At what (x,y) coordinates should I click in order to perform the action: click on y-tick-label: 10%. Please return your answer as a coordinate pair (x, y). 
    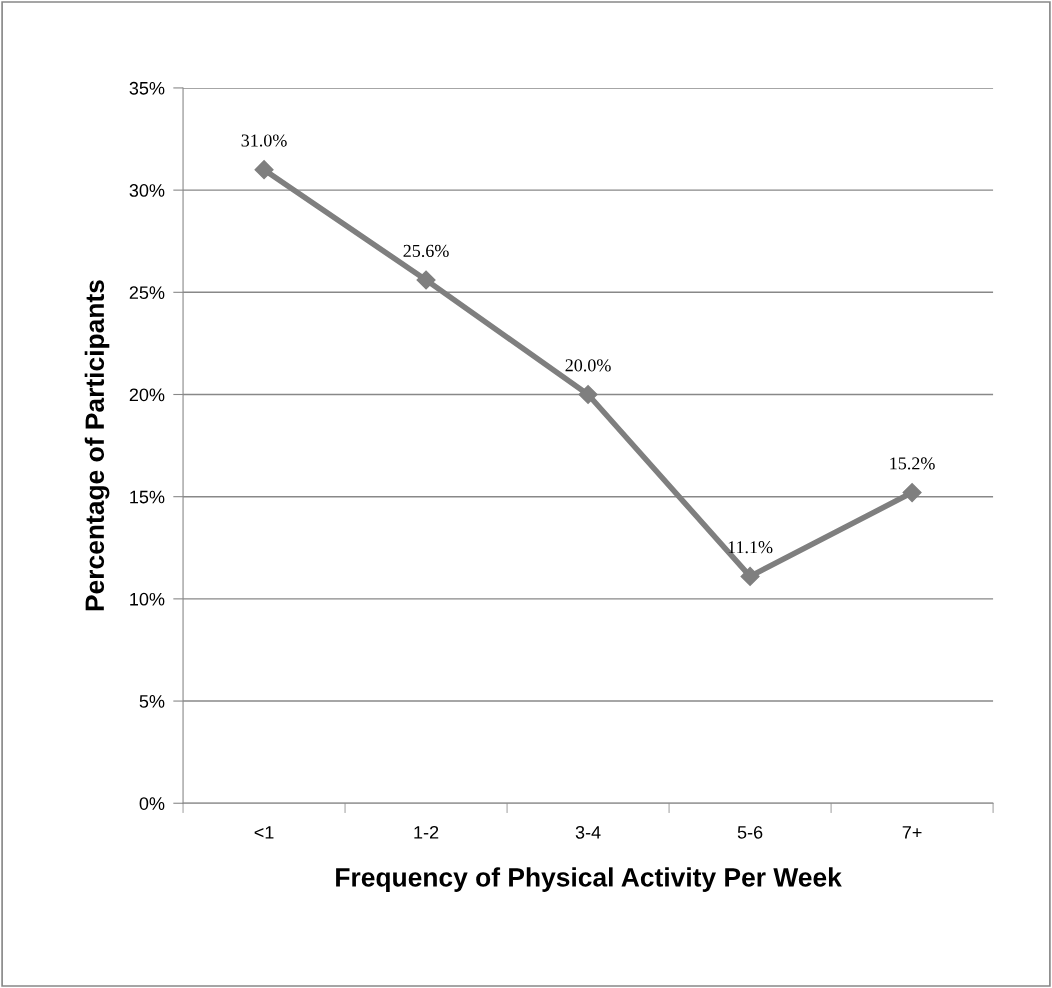
    Looking at the image, I should click on (147, 599).